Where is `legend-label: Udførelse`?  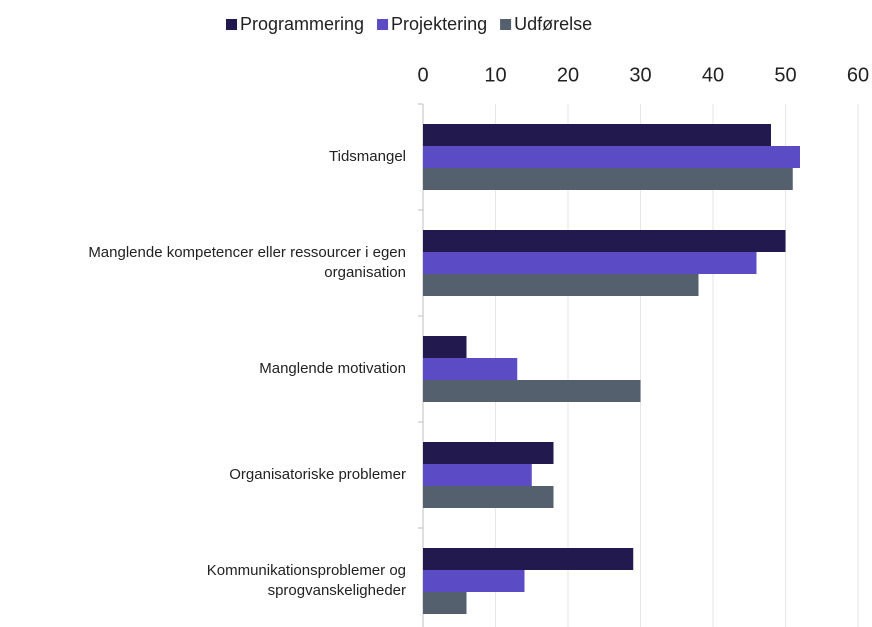 legend-label: Udførelse is located at coordinates (553, 24).